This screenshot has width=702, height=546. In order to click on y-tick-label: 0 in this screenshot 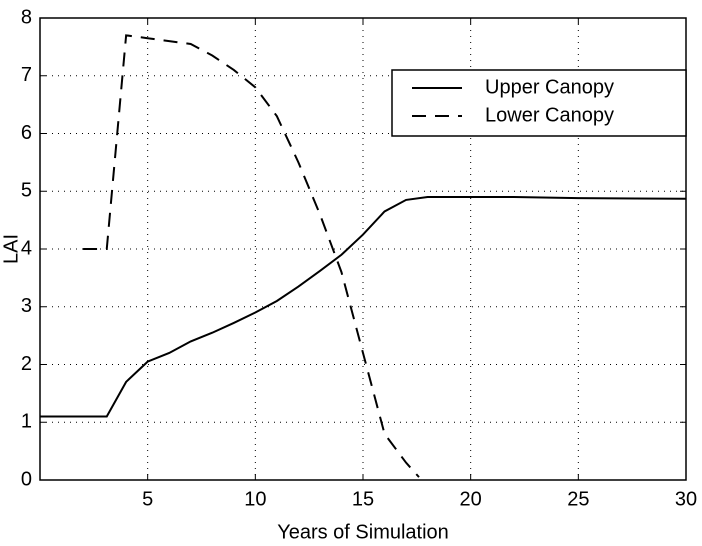, I will do `click(26, 479)`.